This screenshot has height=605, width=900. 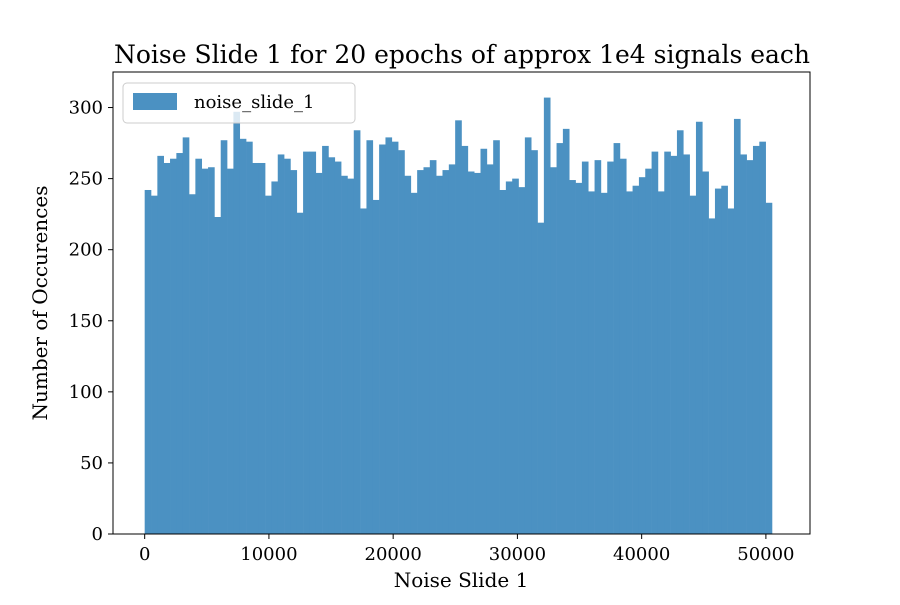 What do you see at coordinates (393, 554) in the screenshot?
I see `x-tick-label: 20000` at bounding box center [393, 554].